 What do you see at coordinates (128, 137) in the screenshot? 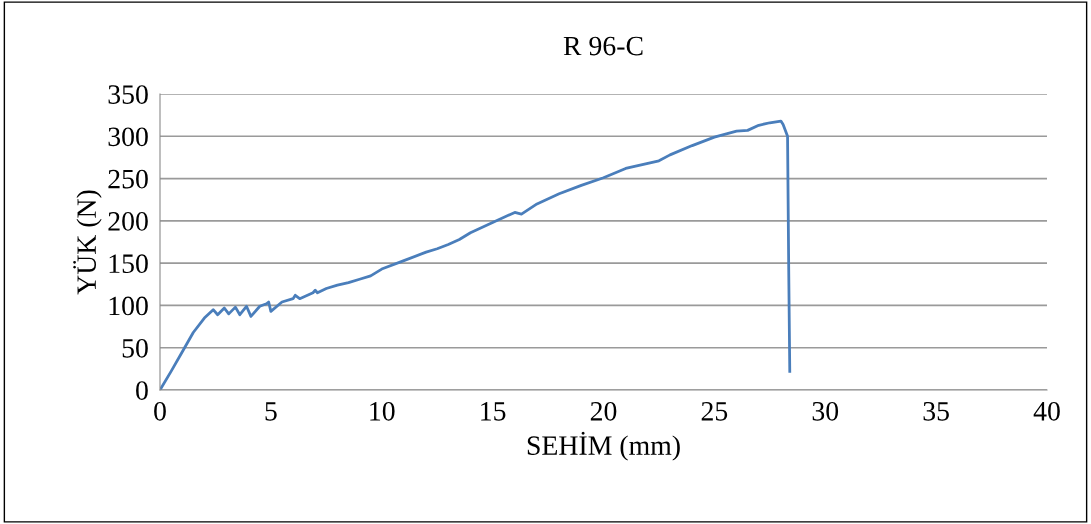
I see `y-tick-label: 300` at bounding box center [128, 137].